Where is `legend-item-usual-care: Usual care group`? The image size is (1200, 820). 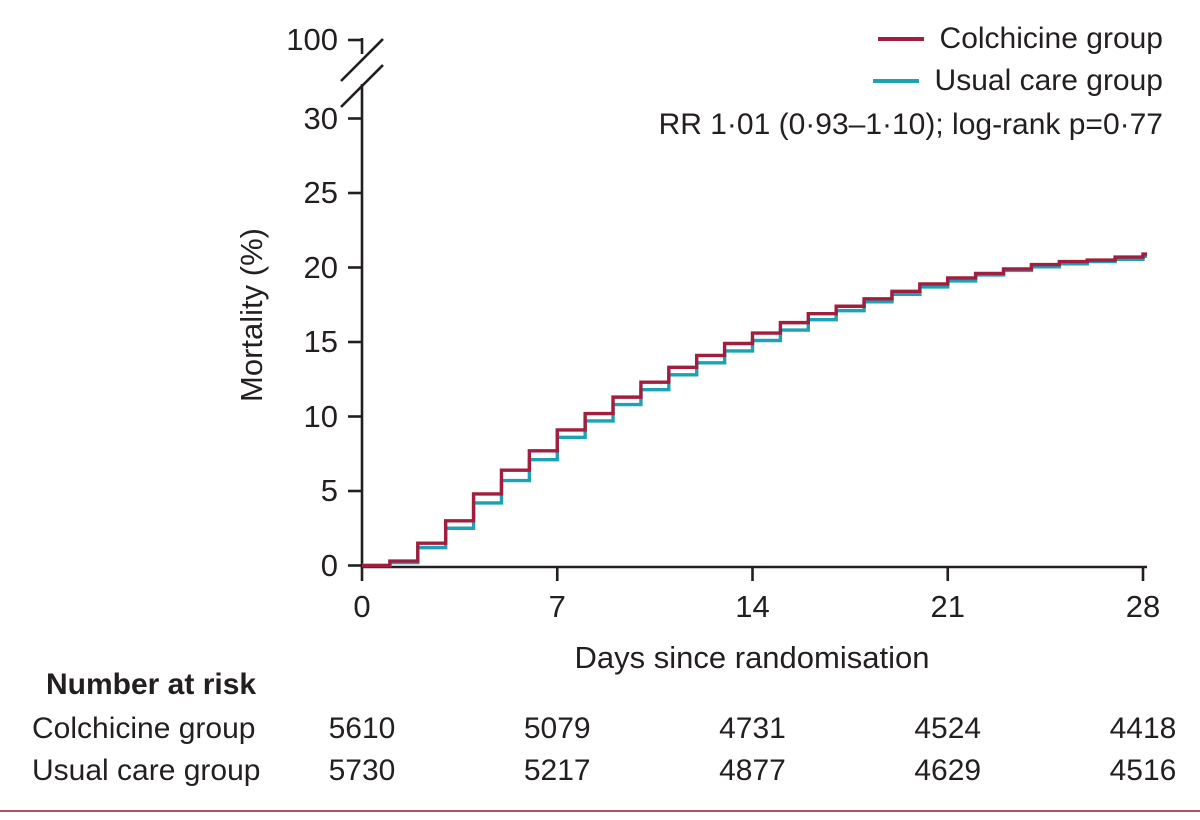 legend-item-usual-care: Usual care group is located at coordinates (1017, 81).